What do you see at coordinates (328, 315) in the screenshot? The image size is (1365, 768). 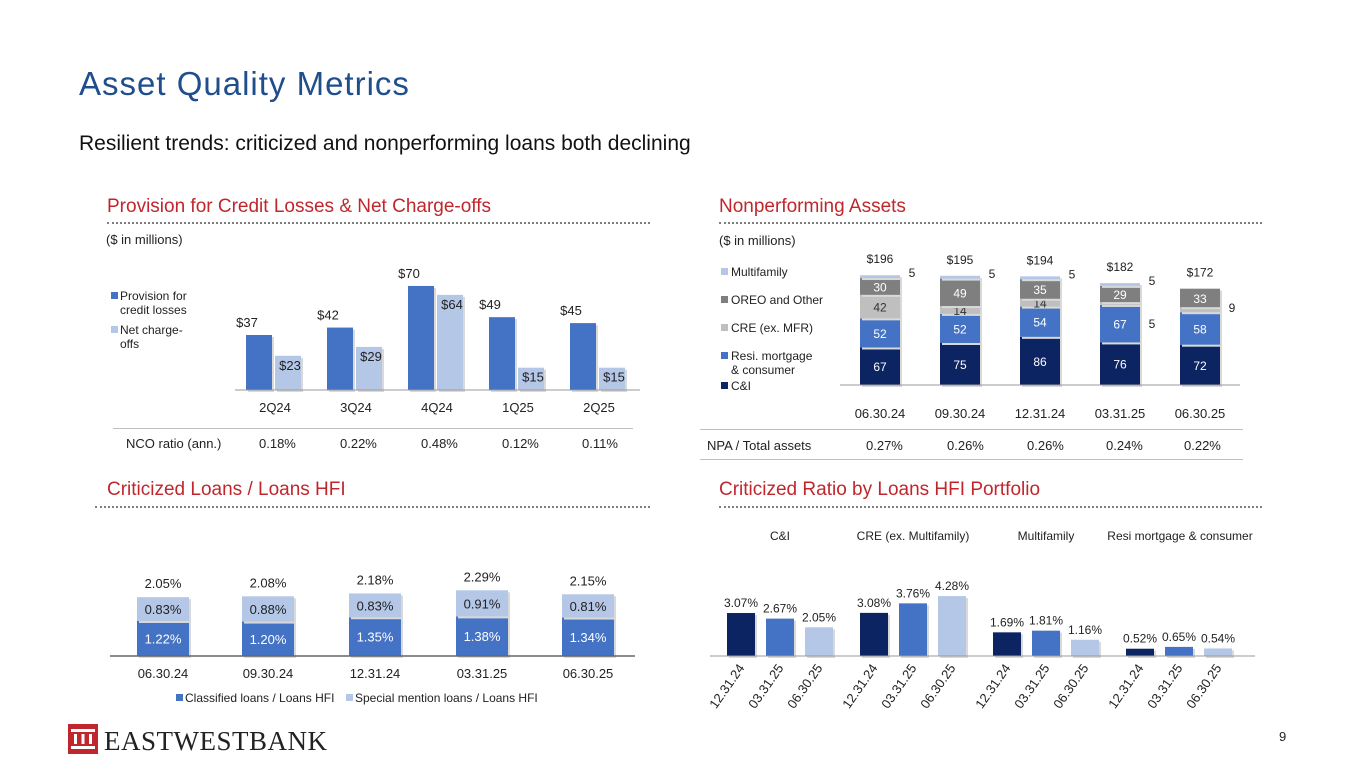 I see `provision-data-label: $42` at bounding box center [328, 315].